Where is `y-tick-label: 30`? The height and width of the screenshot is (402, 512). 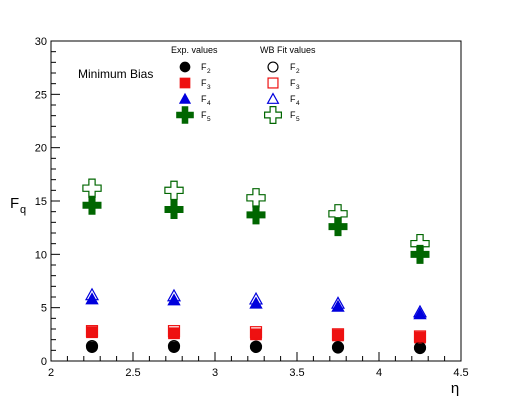 y-tick-label: 30 is located at coordinates (41, 42).